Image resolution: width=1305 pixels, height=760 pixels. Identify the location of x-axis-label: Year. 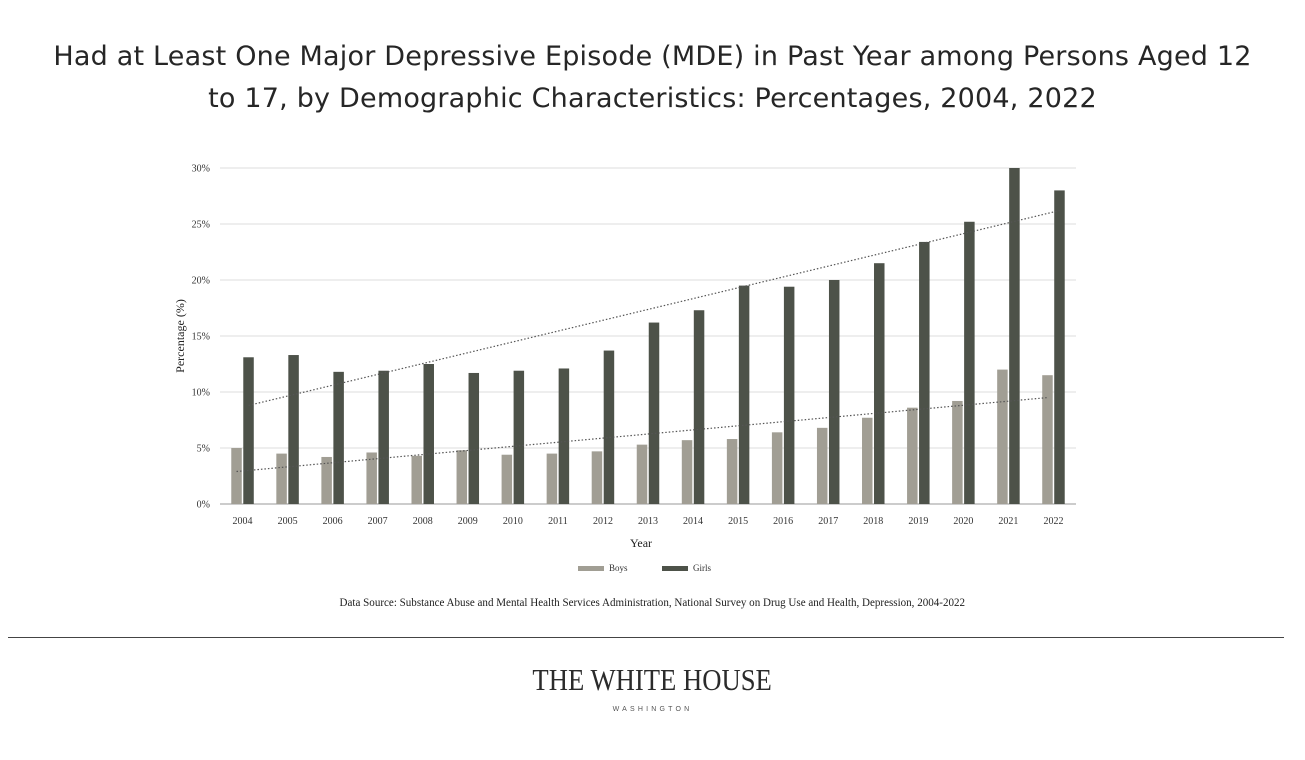
(641, 543).